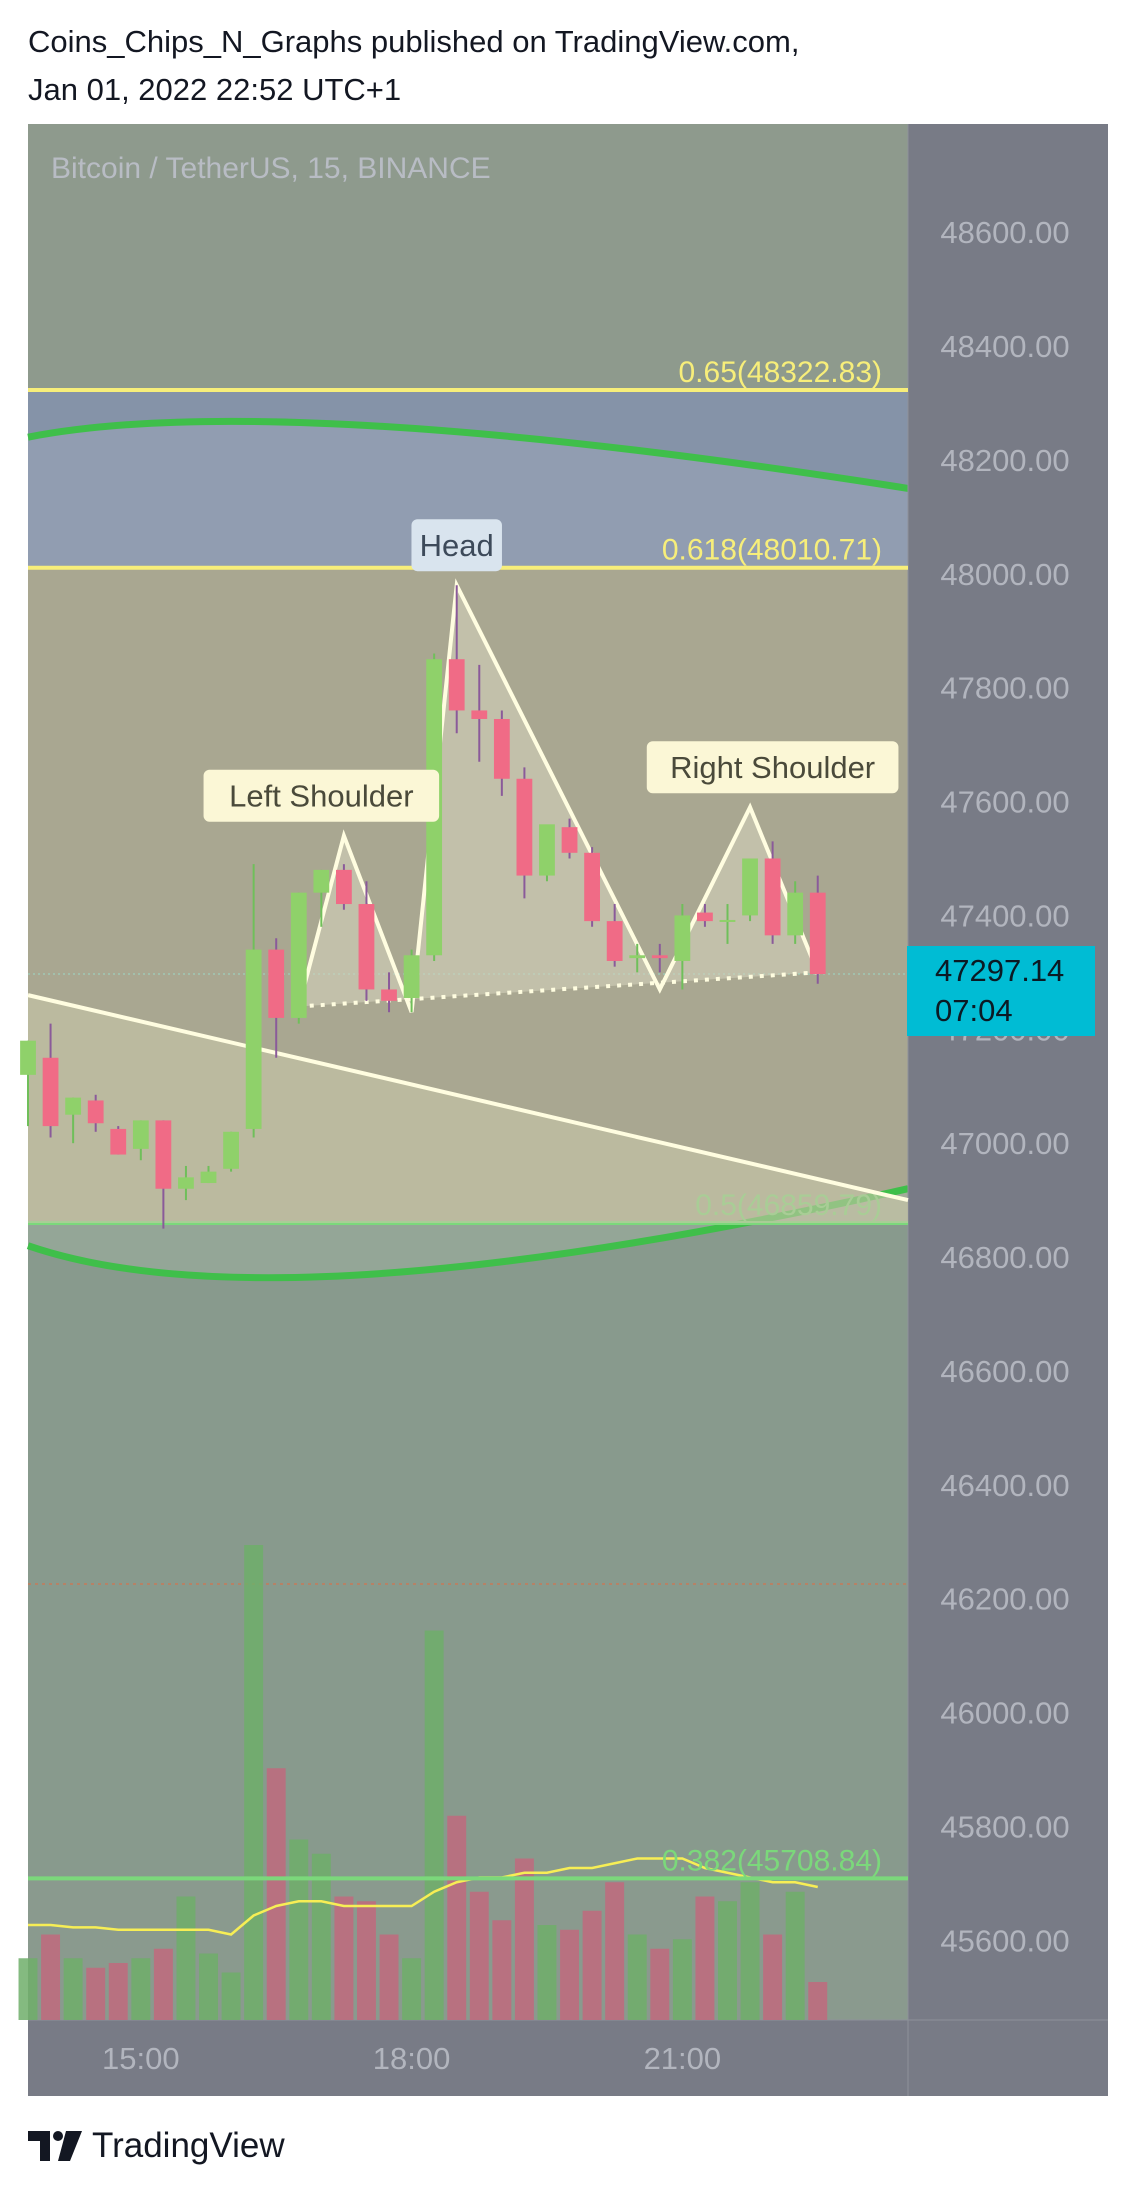 This screenshot has width=1135, height=2193. What do you see at coordinates (412, 2058) in the screenshot?
I see `x-tick-label: 18:00` at bounding box center [412, 2058].